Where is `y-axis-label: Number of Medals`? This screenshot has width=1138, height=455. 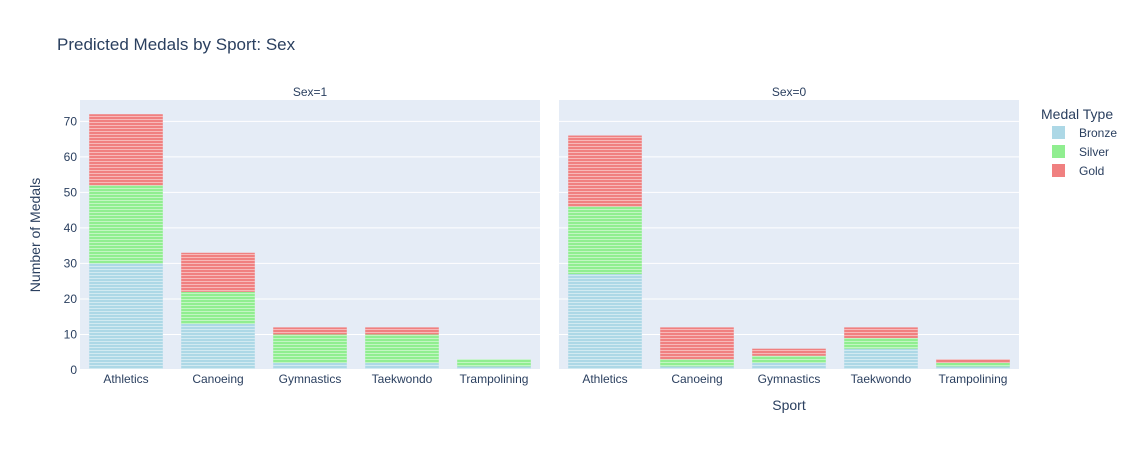 y-axis-label: Number of Medals is located at coordinates (35, 235).